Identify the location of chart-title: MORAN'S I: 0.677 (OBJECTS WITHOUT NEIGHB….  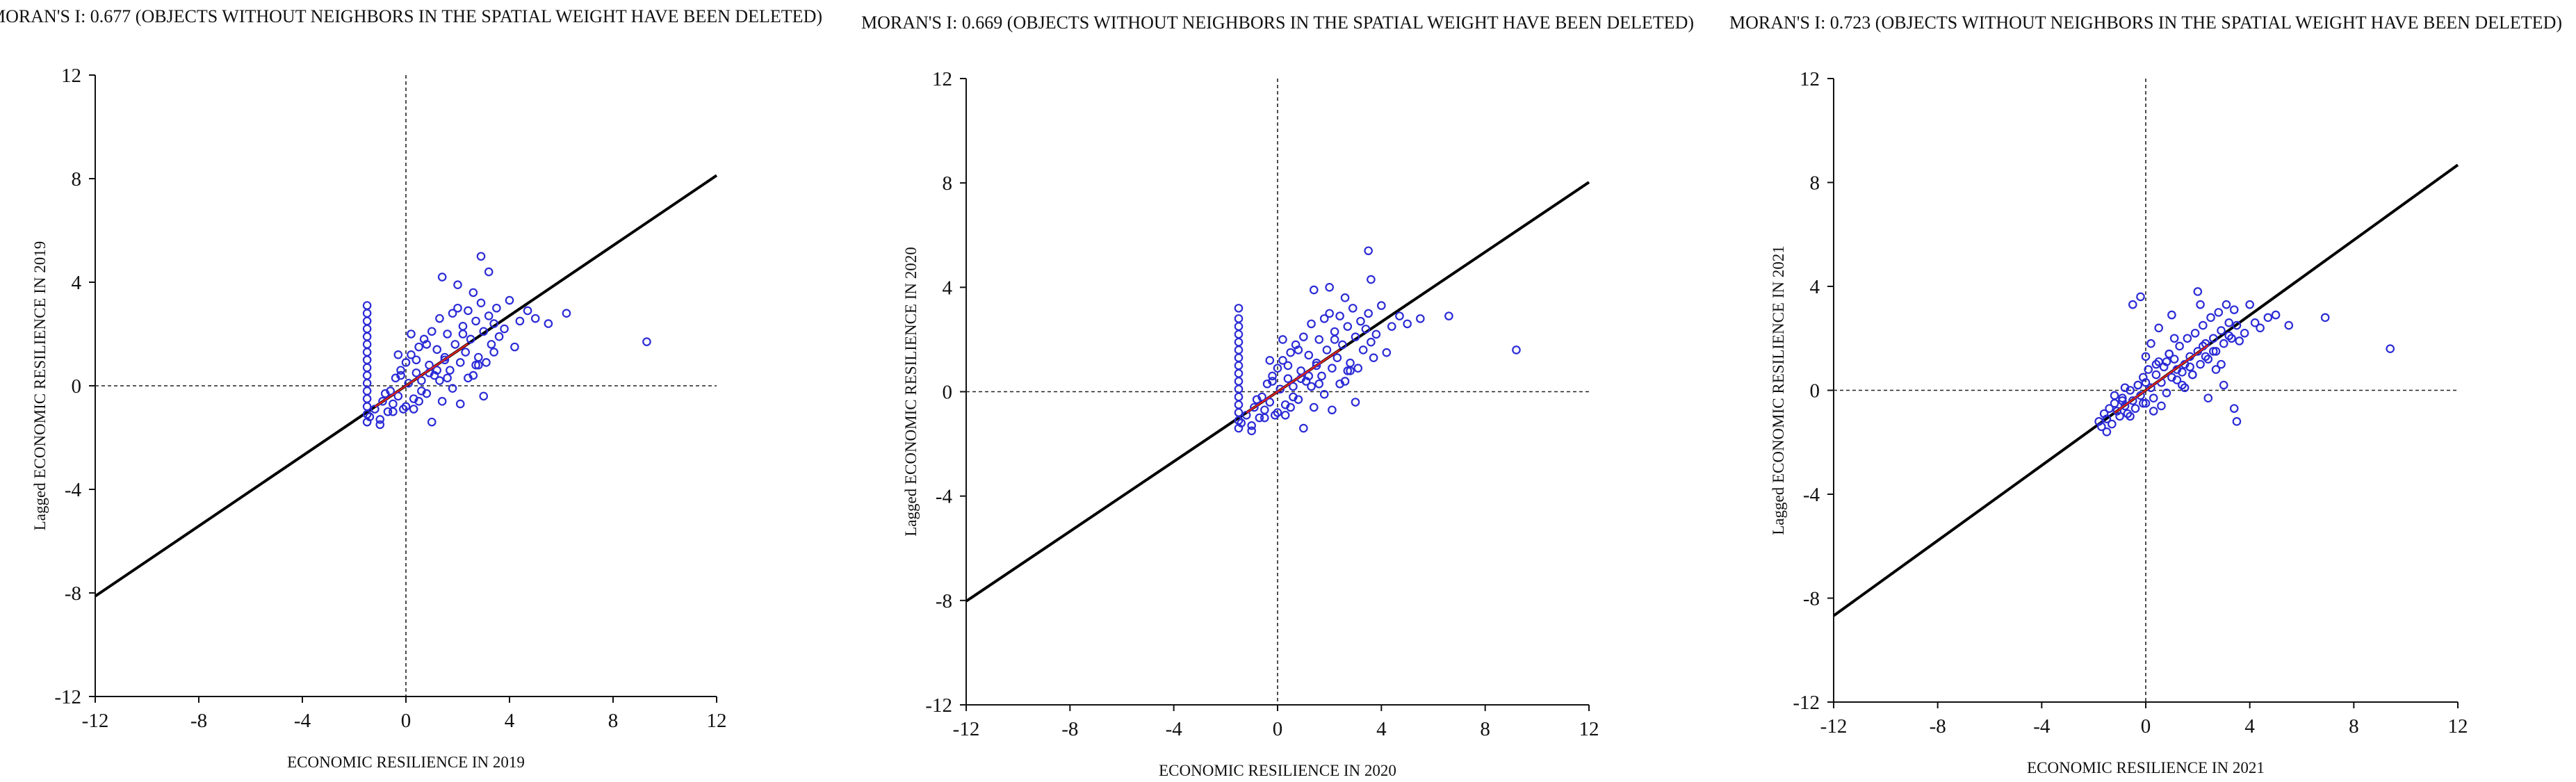
(411, 16).